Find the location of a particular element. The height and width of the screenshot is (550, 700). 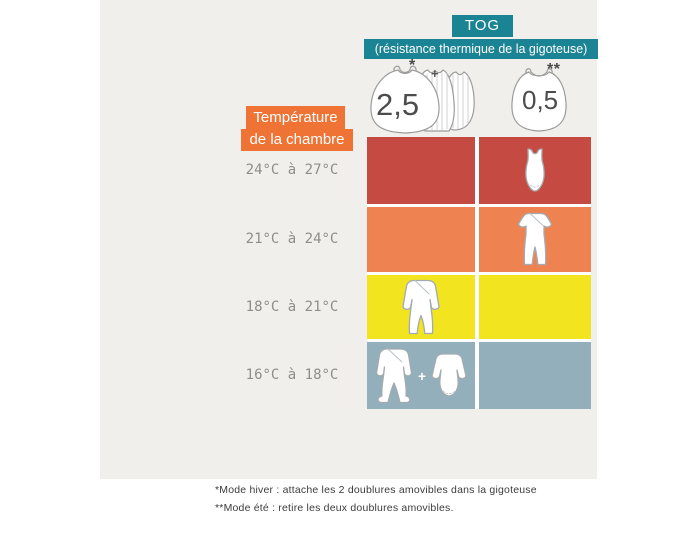

tog-subtitle: (résistance thermique de la gigoteuse) is located at coordinates (481, 49).